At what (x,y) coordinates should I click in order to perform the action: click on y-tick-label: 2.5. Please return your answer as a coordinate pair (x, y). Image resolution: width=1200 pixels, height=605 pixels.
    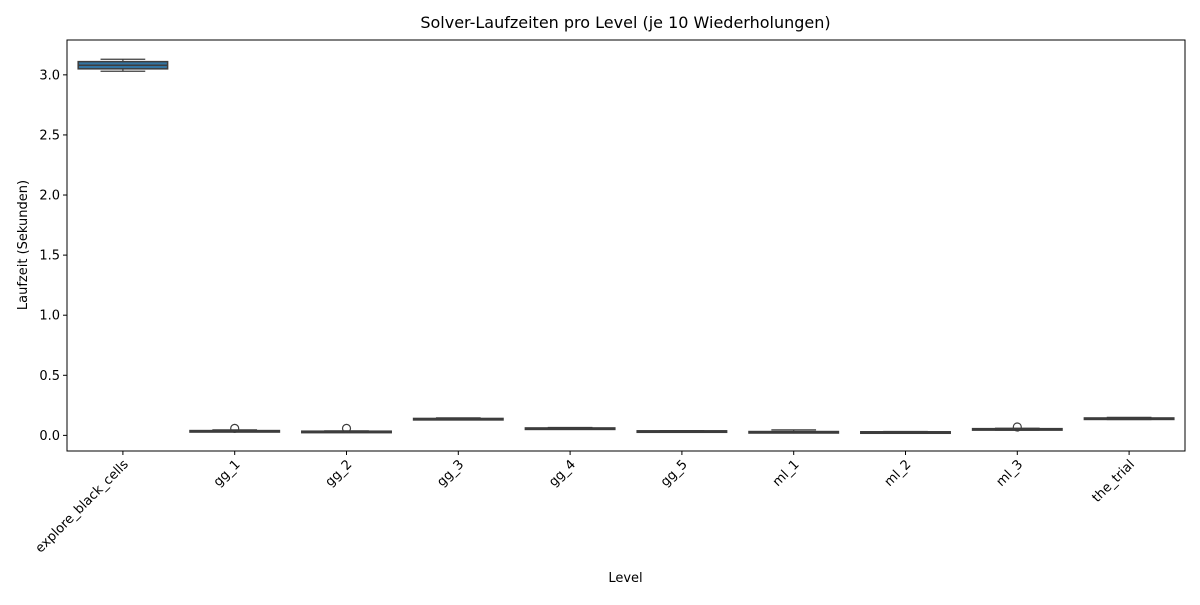
    Looking at the image, I should click on (49, 135).